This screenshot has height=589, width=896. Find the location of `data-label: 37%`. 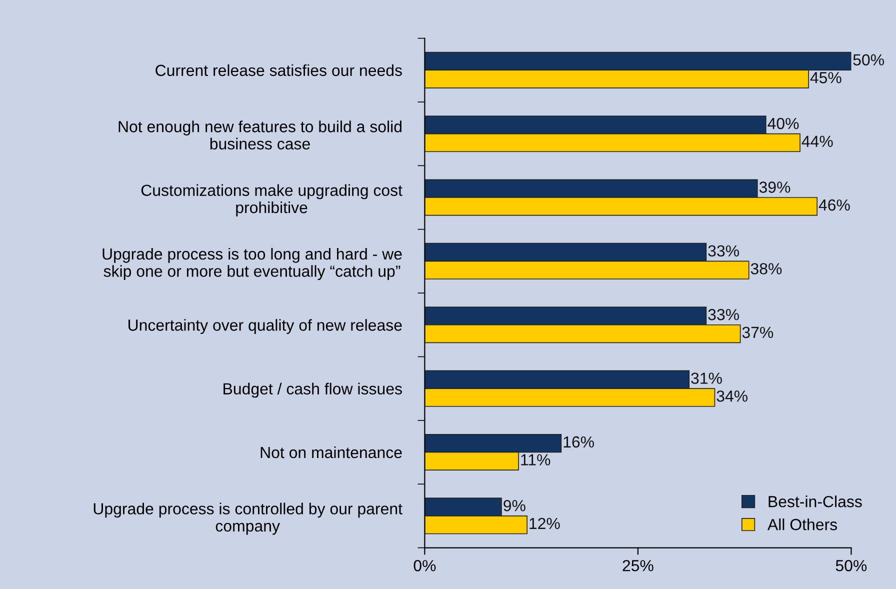

data-label: 37% is located at coordinates (758, 332).